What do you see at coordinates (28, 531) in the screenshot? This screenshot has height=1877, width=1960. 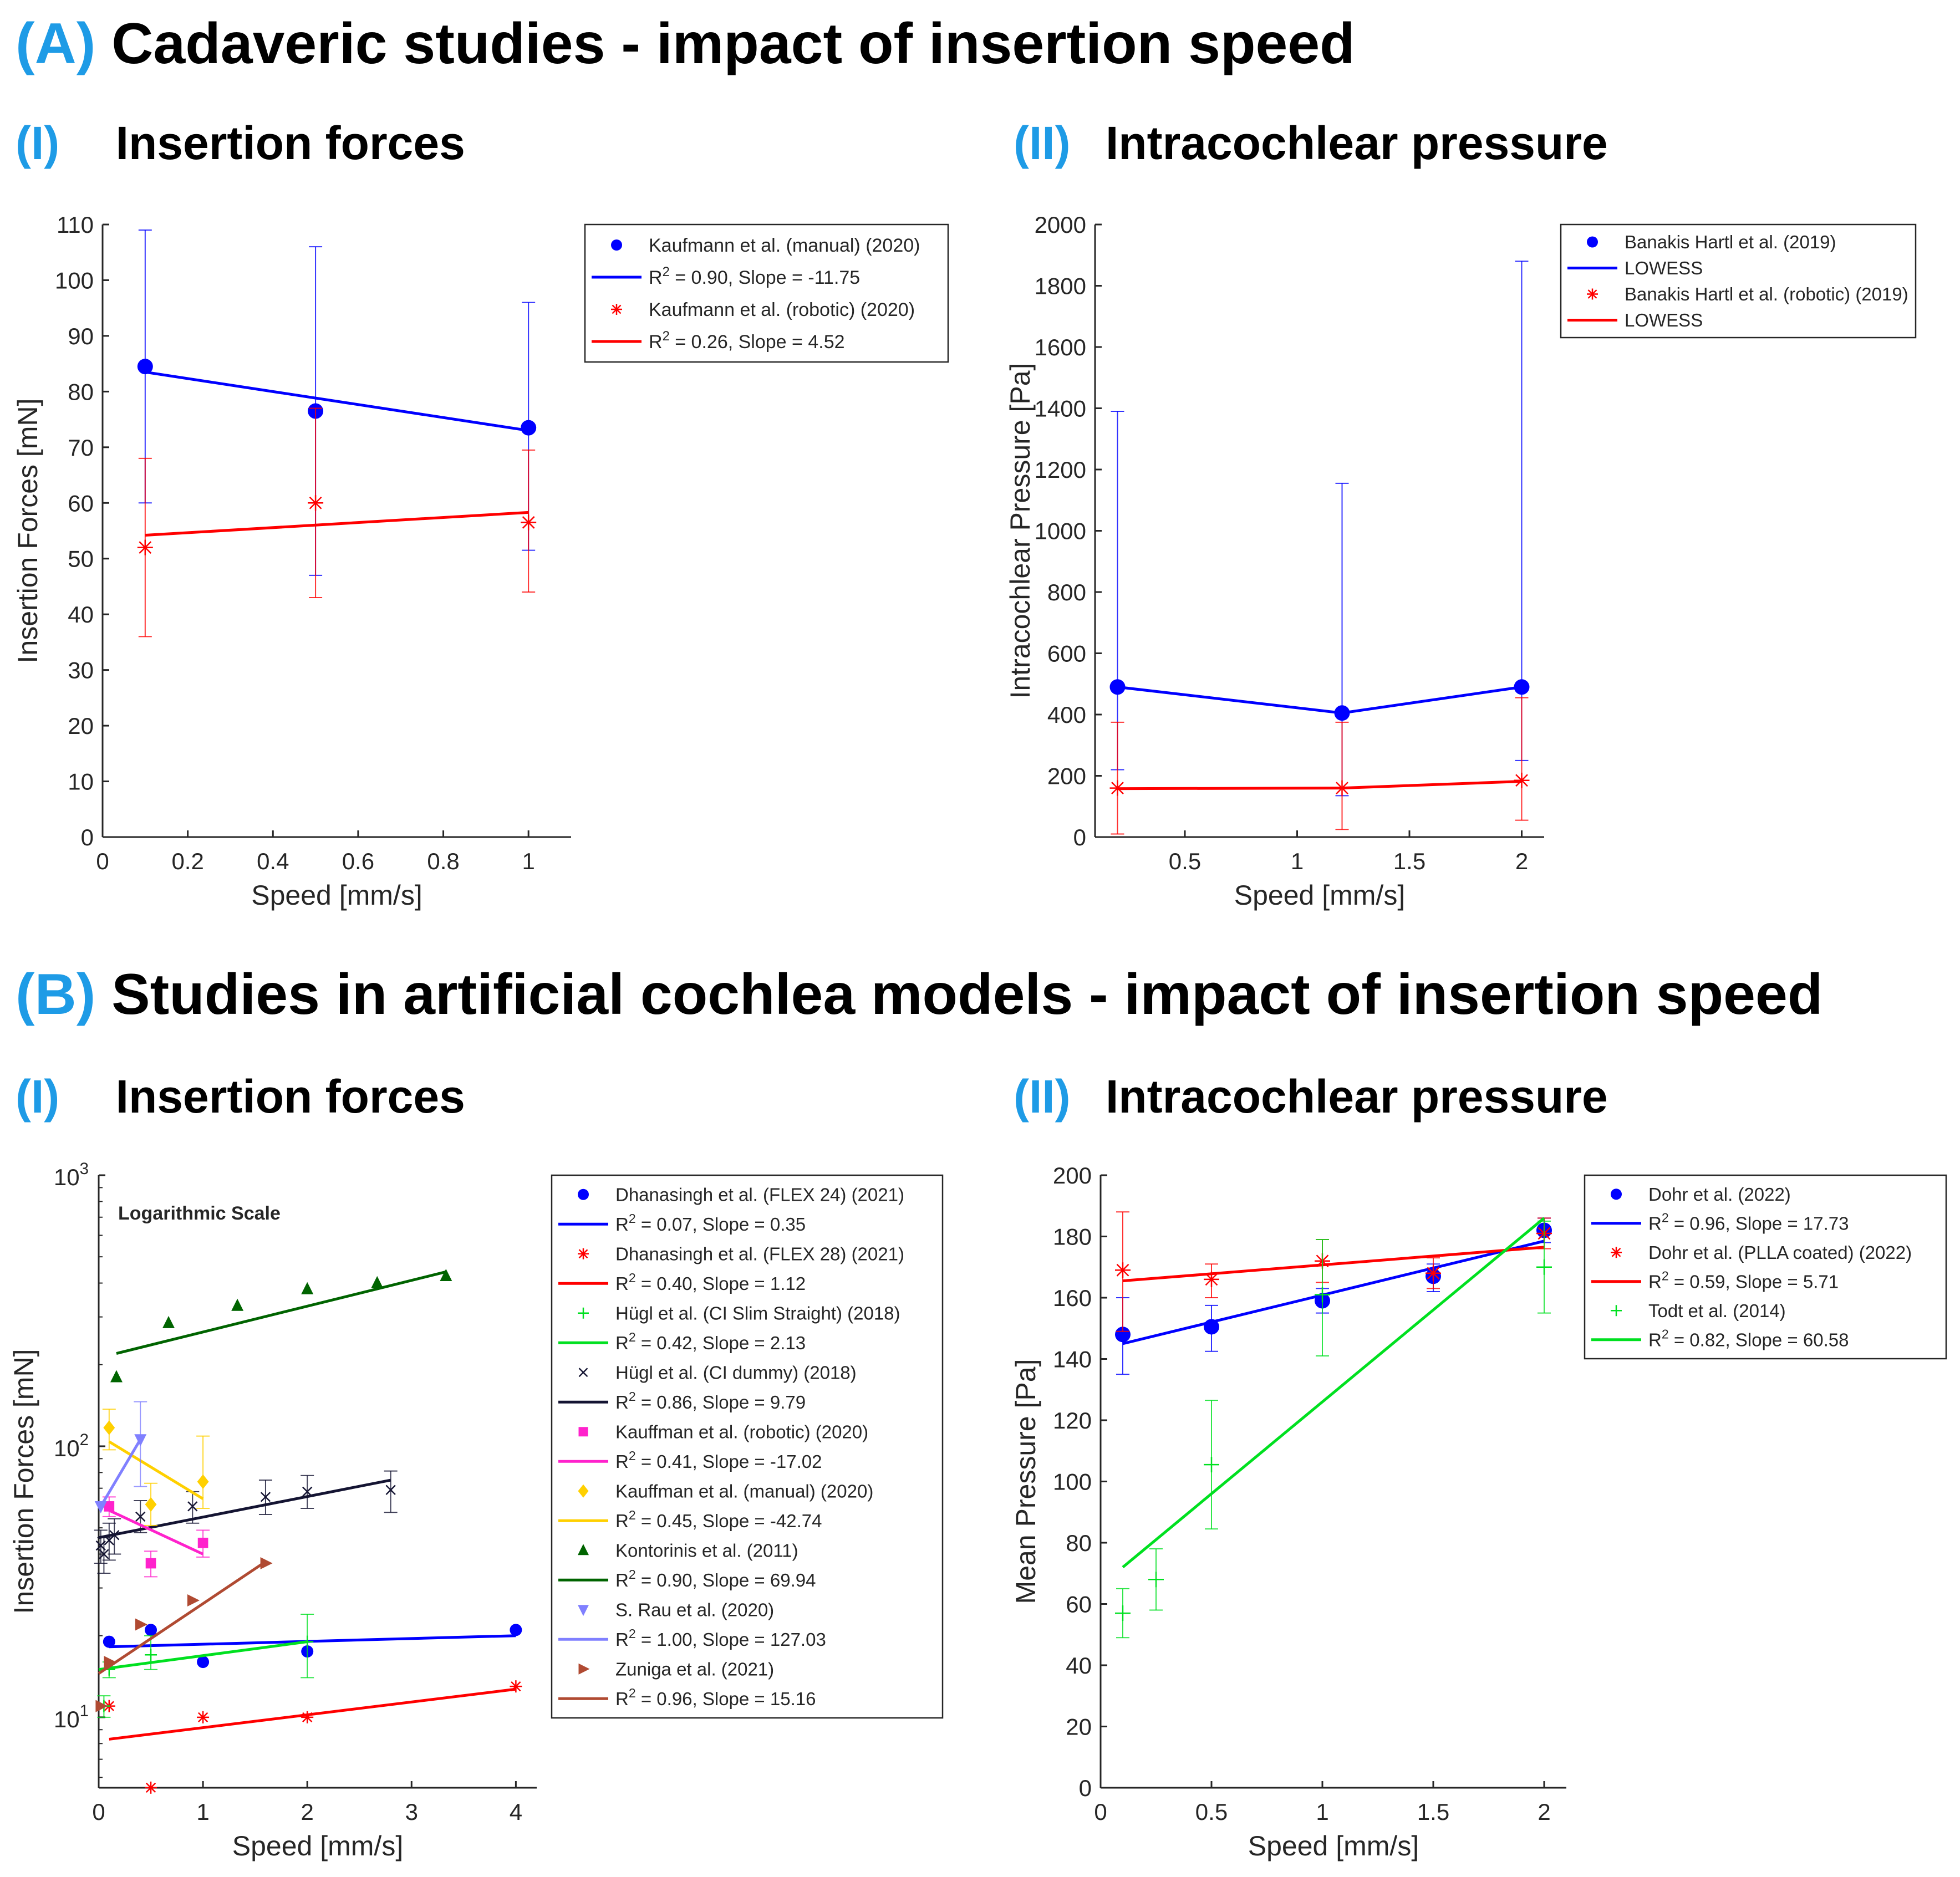 I see `y-axis-label: Insertion Forces [mN]` at bounding box center [28, 531].